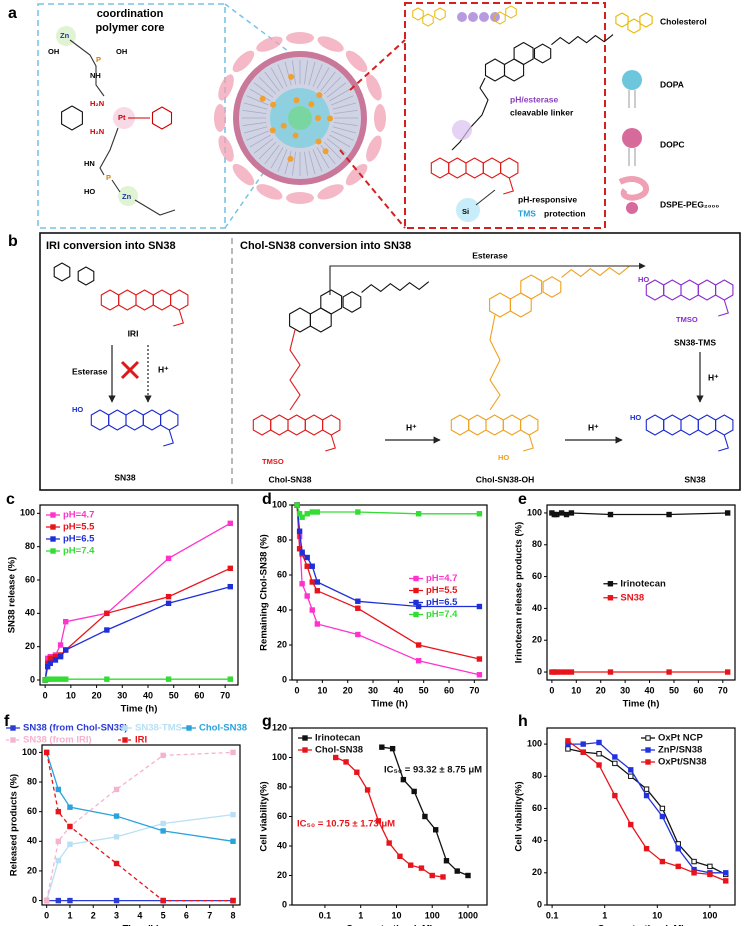 The image size is (746, 926). I want to click on label: Chol-SN38 conversion into SN38, so click(325, 246).